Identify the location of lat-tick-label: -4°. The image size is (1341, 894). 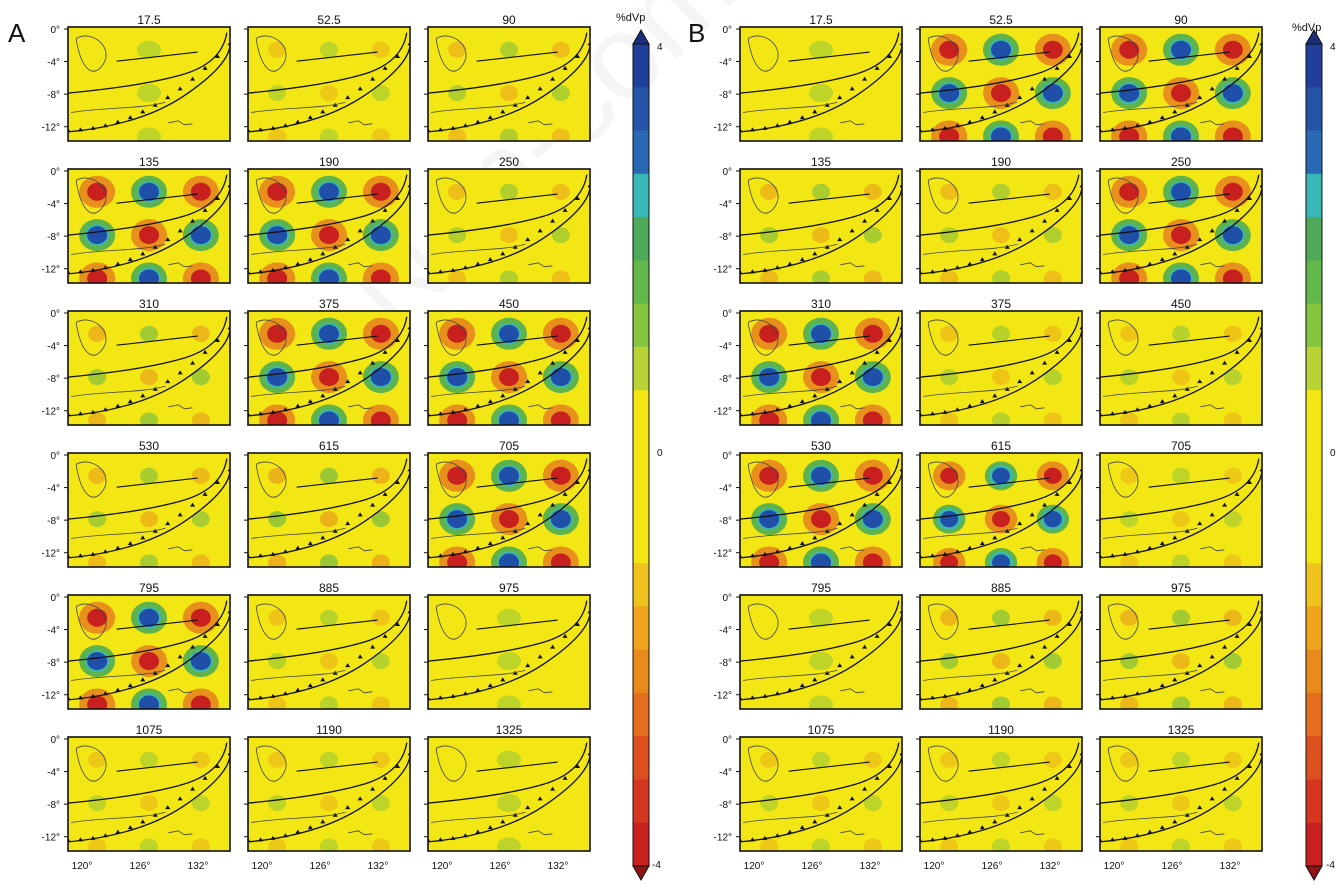
(725, 347).